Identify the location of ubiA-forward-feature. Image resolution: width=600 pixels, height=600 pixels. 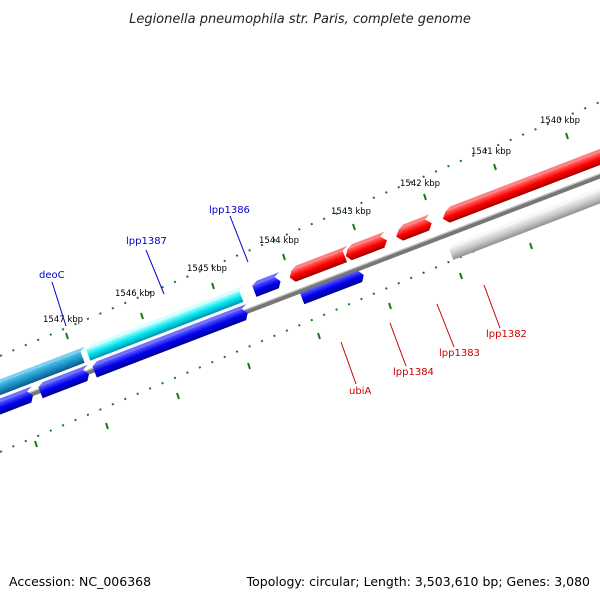
(318, 263).